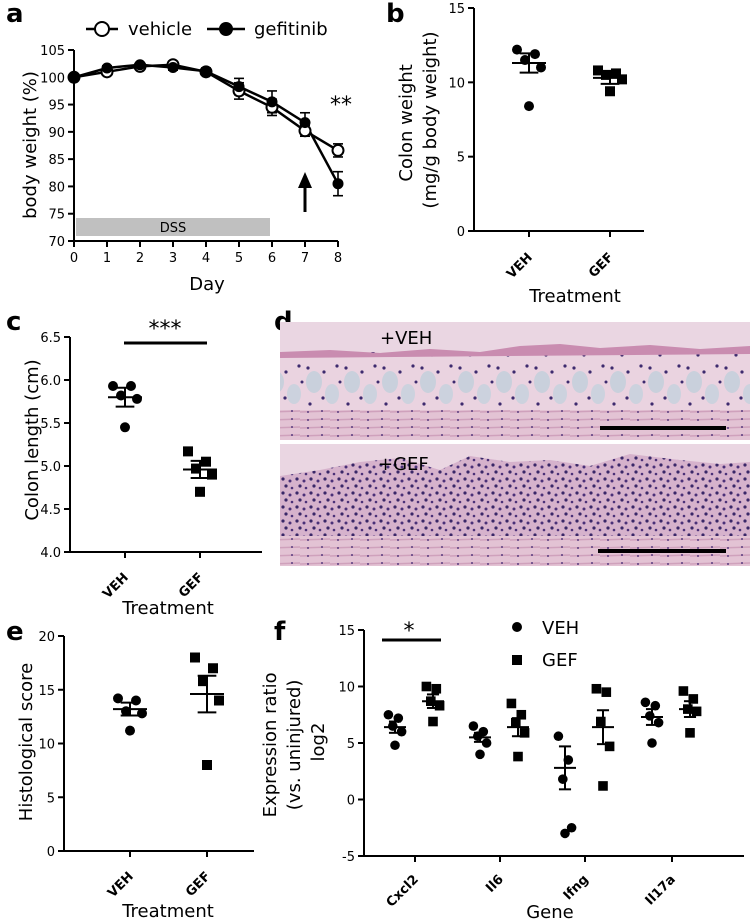 The width and height of the screenshot is (750, 923). Describe the element at coordinates (56, 133) in the screenshot. I see `a-ytick-label: 90` at that location.